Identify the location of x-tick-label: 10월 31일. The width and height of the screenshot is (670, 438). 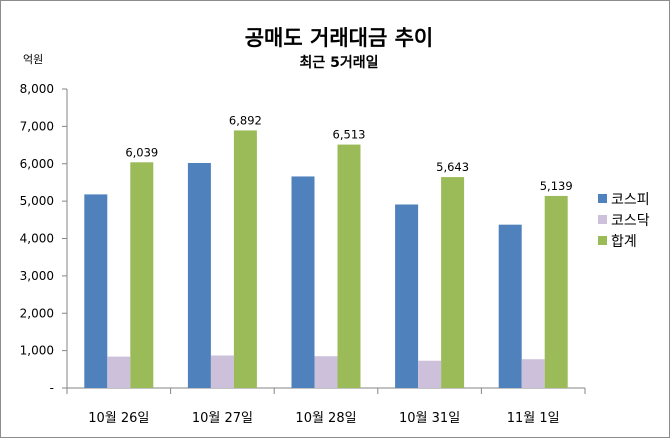
(429, 418).